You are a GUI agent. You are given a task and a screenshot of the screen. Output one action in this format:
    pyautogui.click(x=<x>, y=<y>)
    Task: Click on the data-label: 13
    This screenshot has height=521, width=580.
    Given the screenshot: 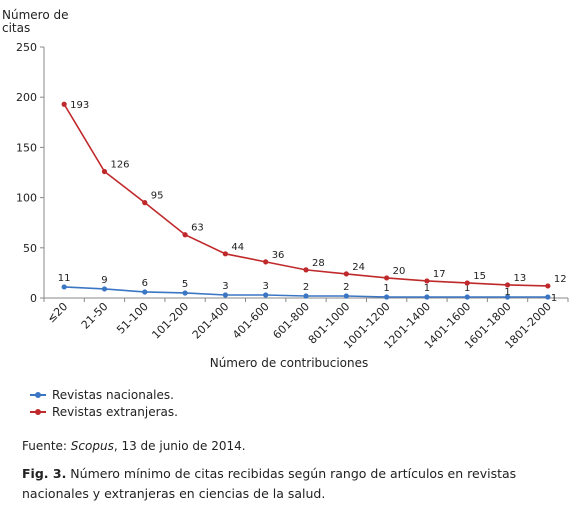 What is the action you would take?
    pyautogui.click(x=520, y=278)
    